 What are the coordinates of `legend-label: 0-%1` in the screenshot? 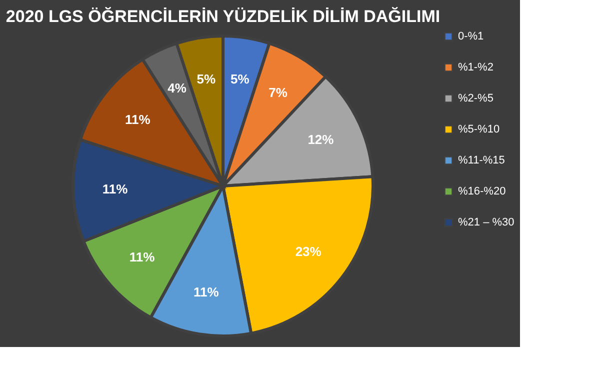 It's located at (471, 36).